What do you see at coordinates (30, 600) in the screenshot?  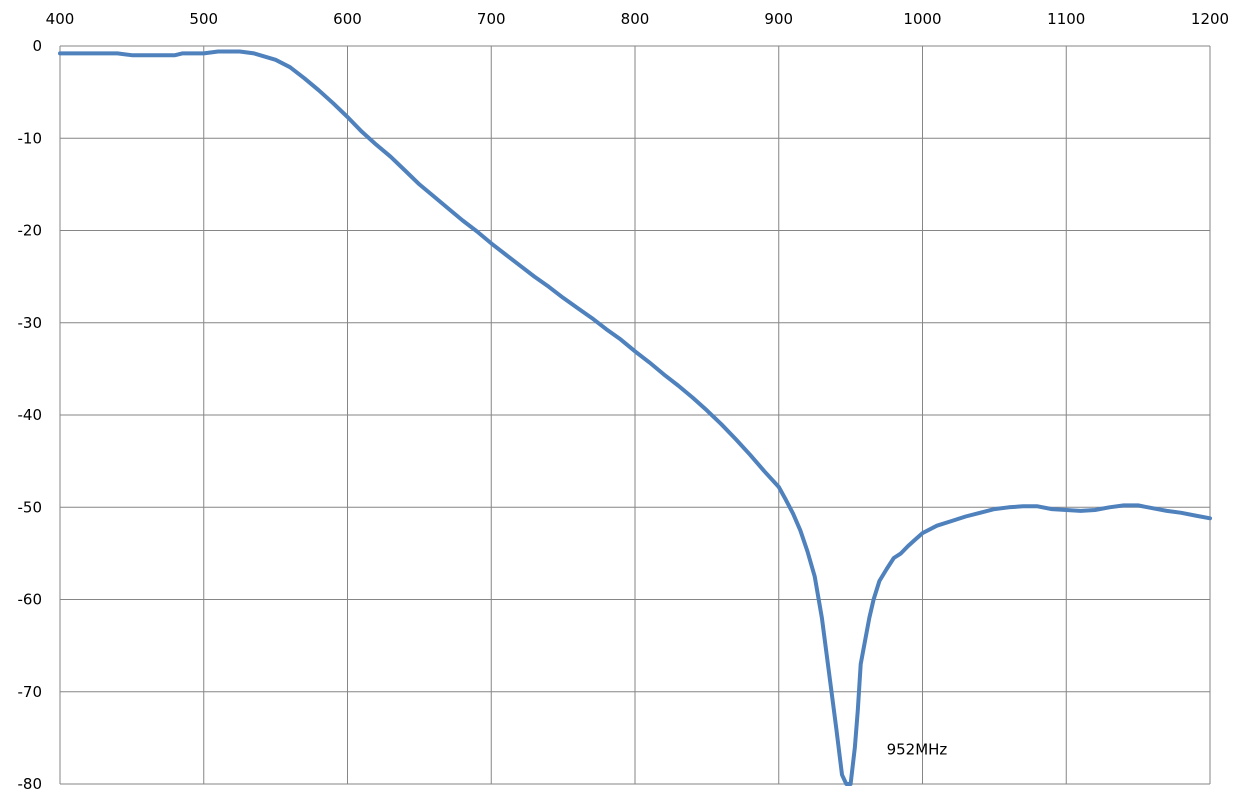 I see `y-tick-label: -60` at bounding box center [30, 600].